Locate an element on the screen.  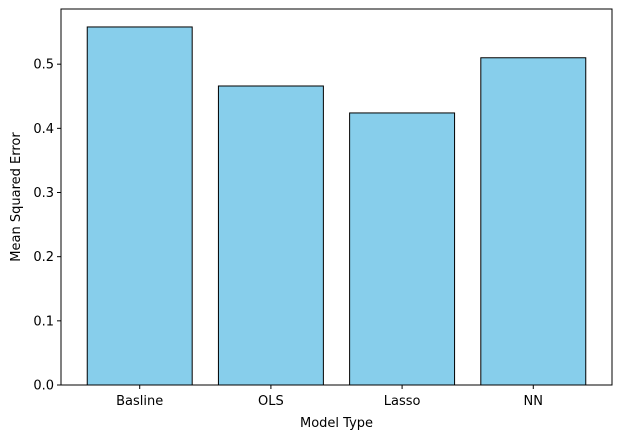
x-tick-label: Lasso is located at coordinates (402, 401).